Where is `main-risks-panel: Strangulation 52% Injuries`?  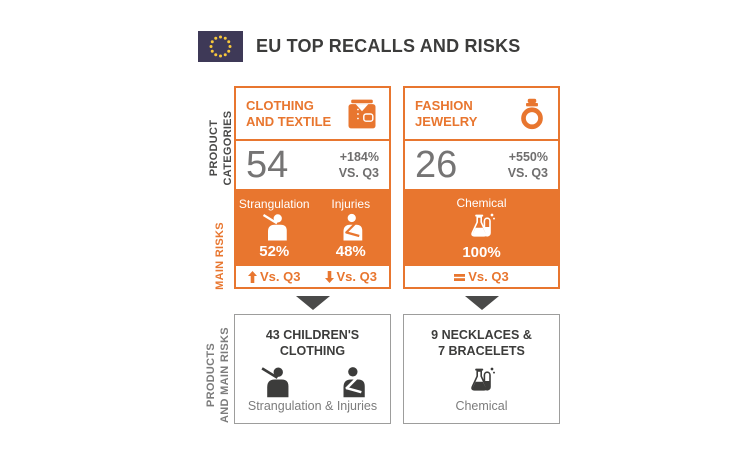 main-risks-panel: Strangulation 52% Injuries is located at coordinates (312, 227).